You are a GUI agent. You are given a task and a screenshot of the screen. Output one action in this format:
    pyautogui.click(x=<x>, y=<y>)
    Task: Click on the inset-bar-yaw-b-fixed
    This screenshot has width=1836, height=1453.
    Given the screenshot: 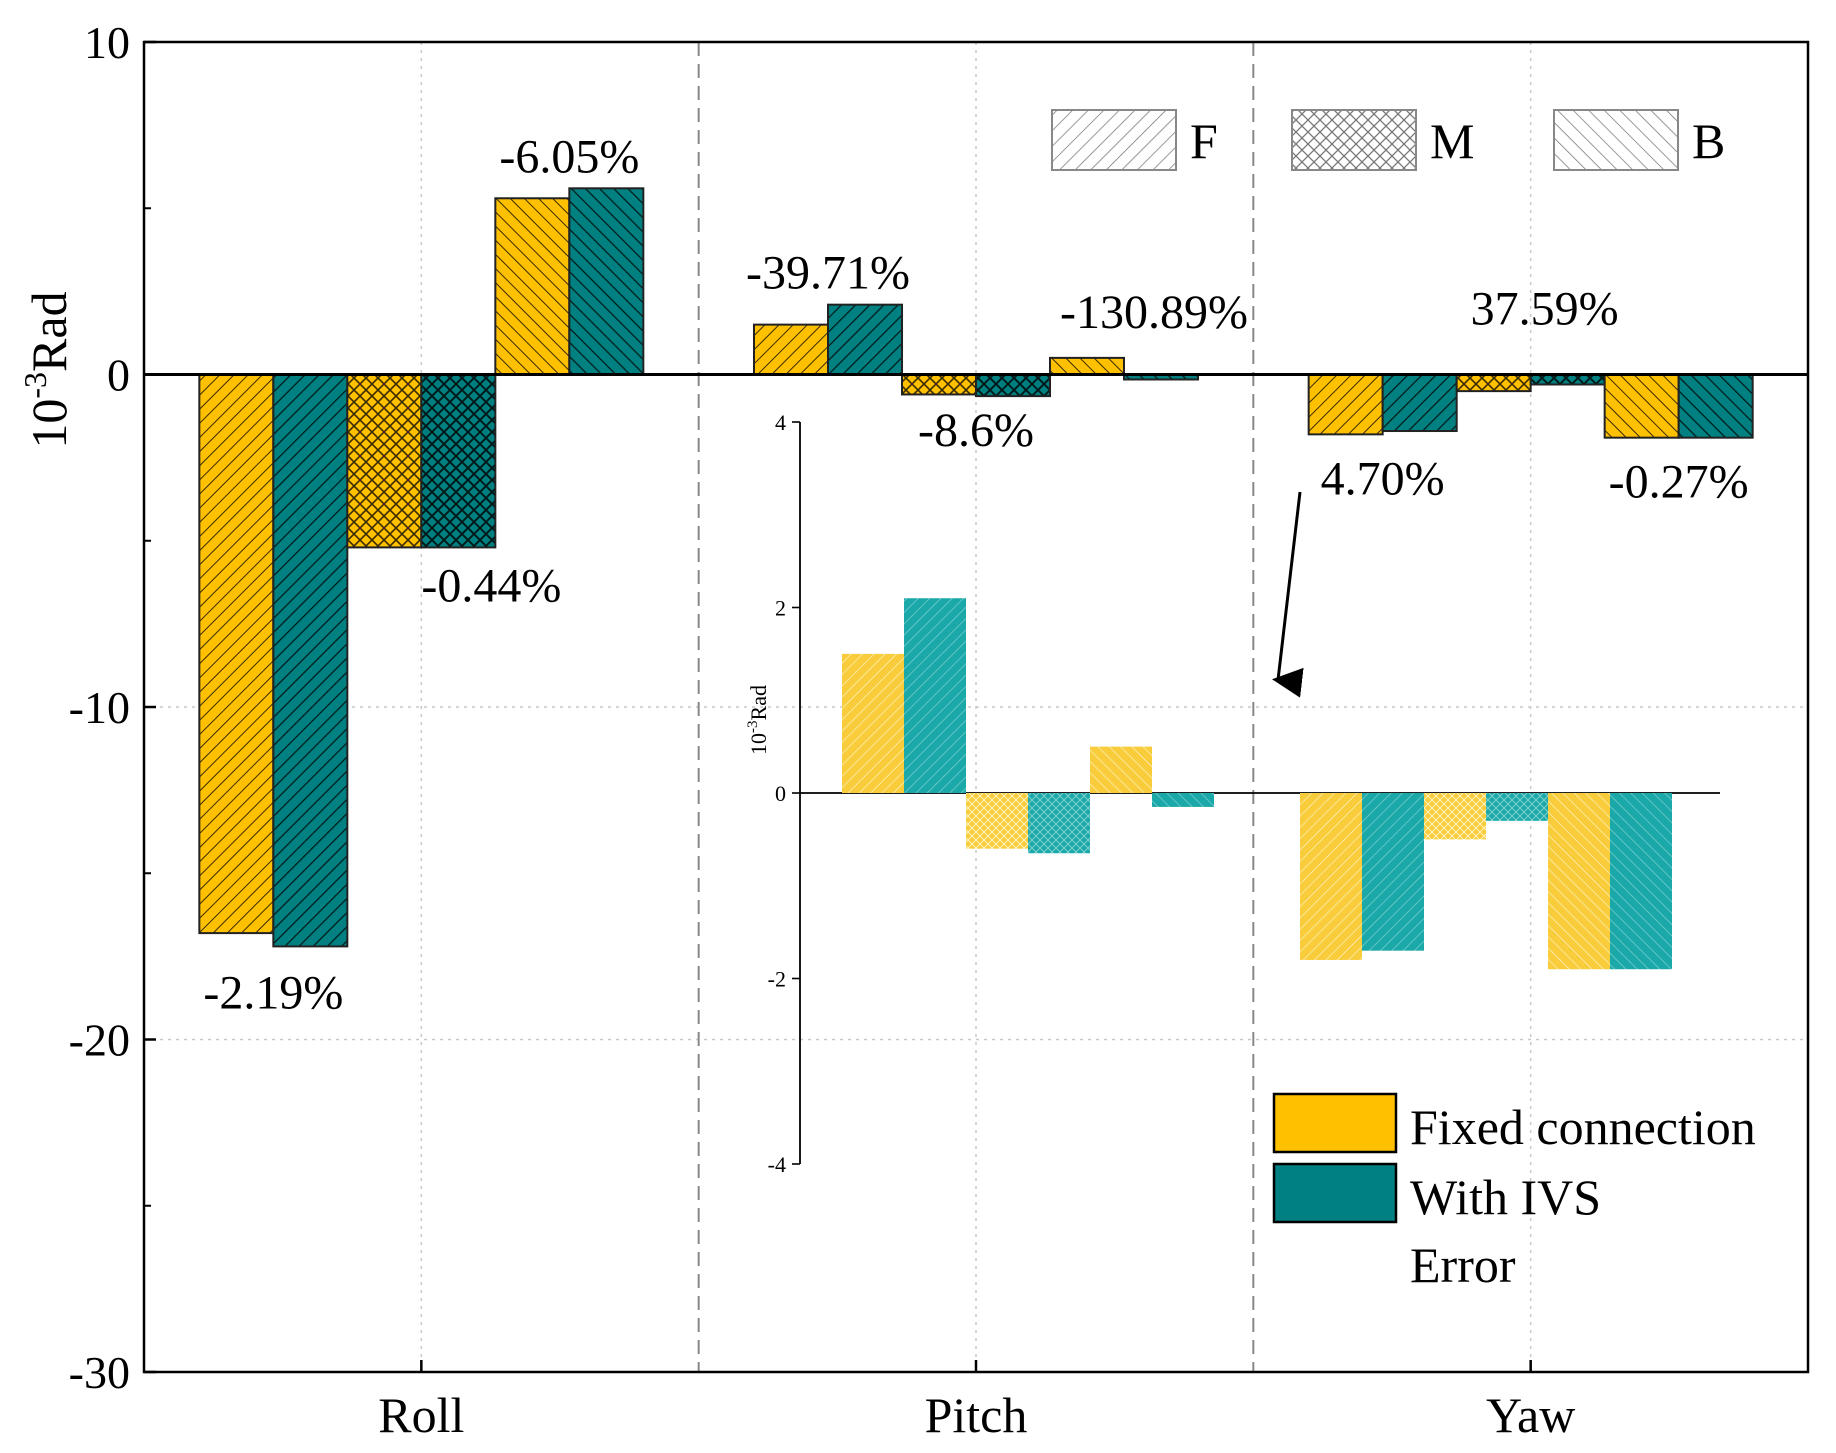 What is the action you would take?
    pyautogui.click(x=1579, y=881)
    